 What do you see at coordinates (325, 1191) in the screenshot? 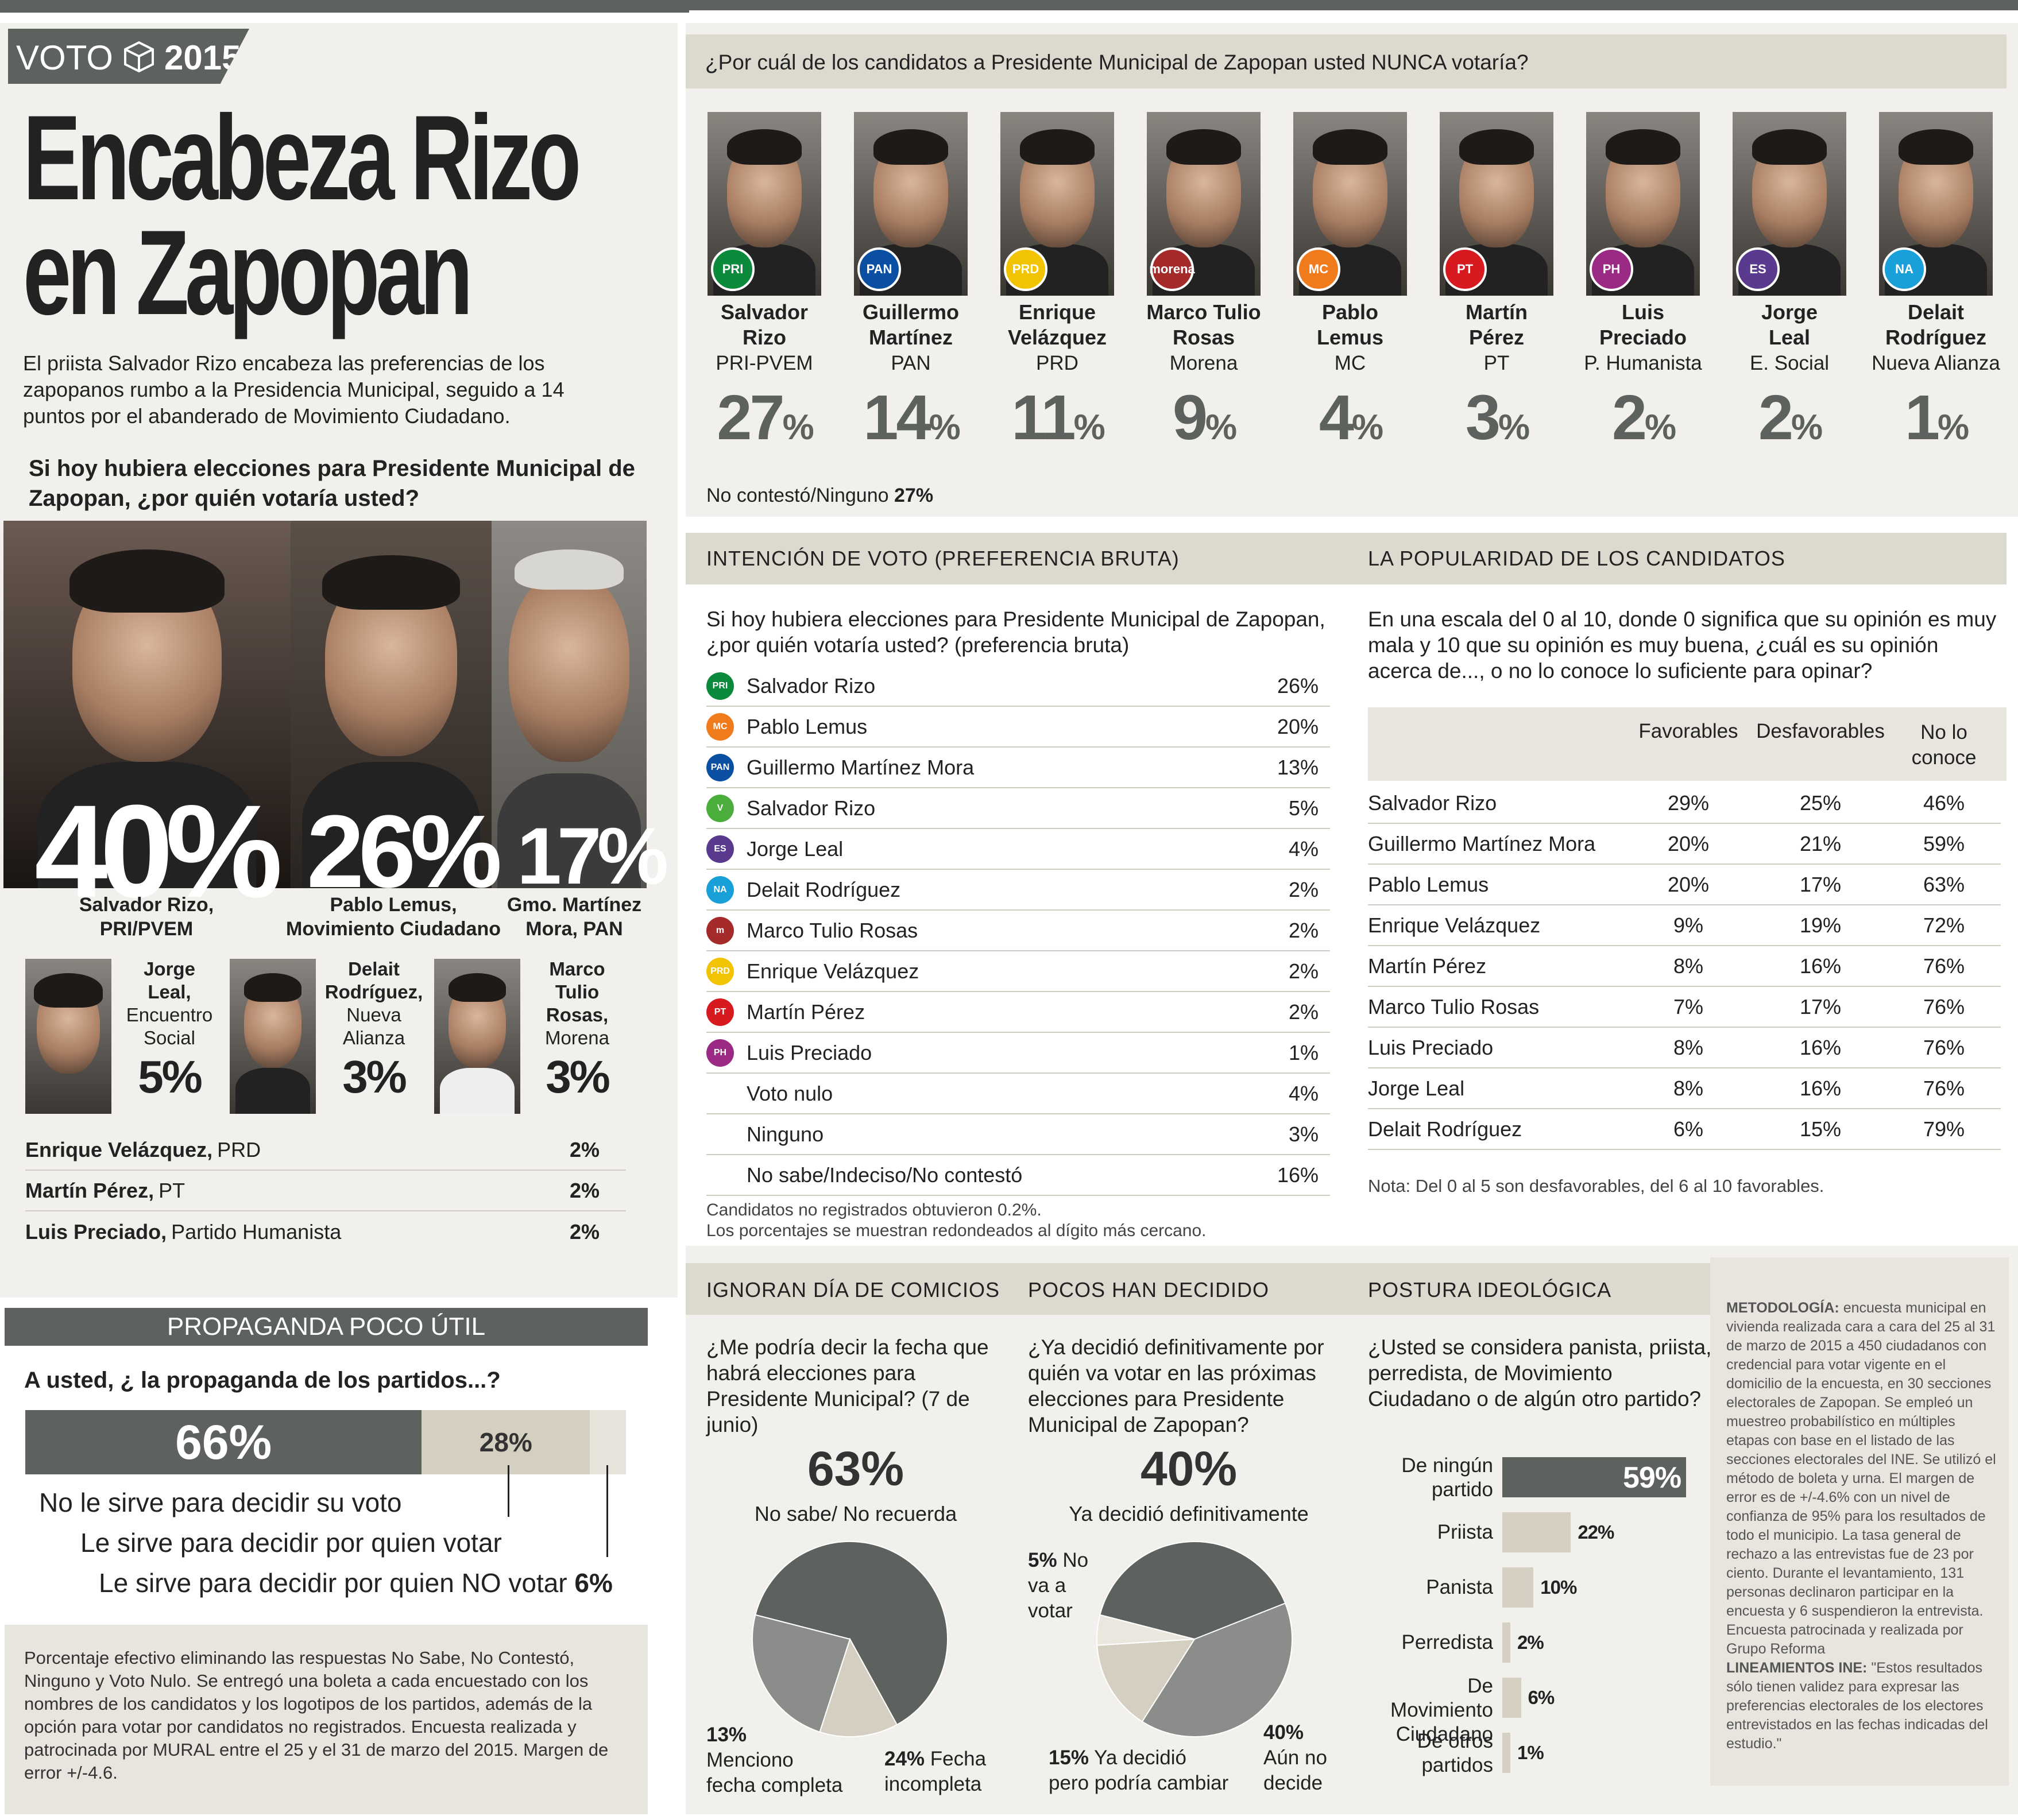
I see `left-row-perez: Martín Pérez, PT 2%` at bounding box center [325, 1191].